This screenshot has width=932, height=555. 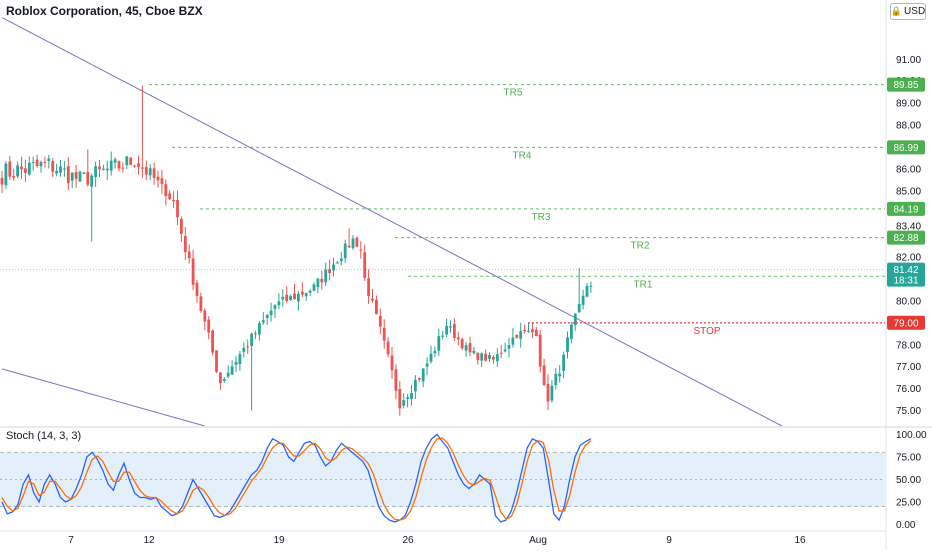 I want to click on level-label-tr5: TR5, so click(x=513, y=93).